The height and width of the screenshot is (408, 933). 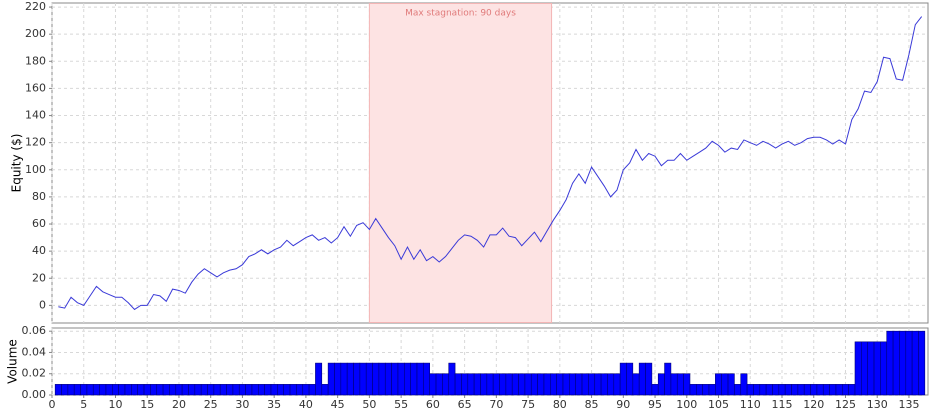 What do you see at coordinates (496, 403) in the screenshot?
I see `x-tick-label: 70` at bounding box center [496, 403].